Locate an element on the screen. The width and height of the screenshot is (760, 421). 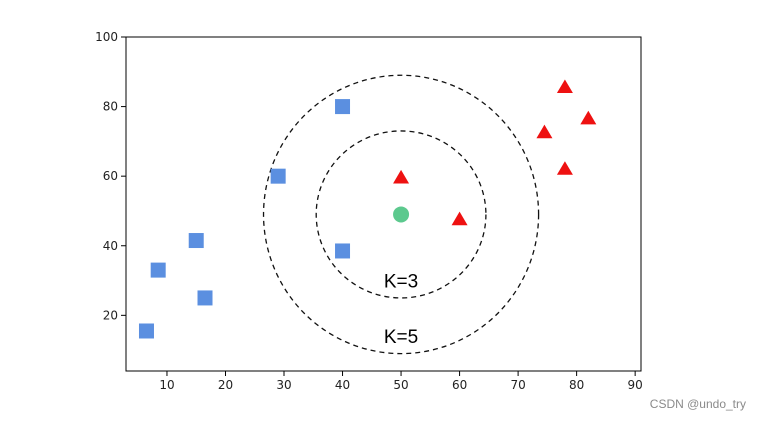
x-tick-label: 60 is located at coordinates (459, 385).